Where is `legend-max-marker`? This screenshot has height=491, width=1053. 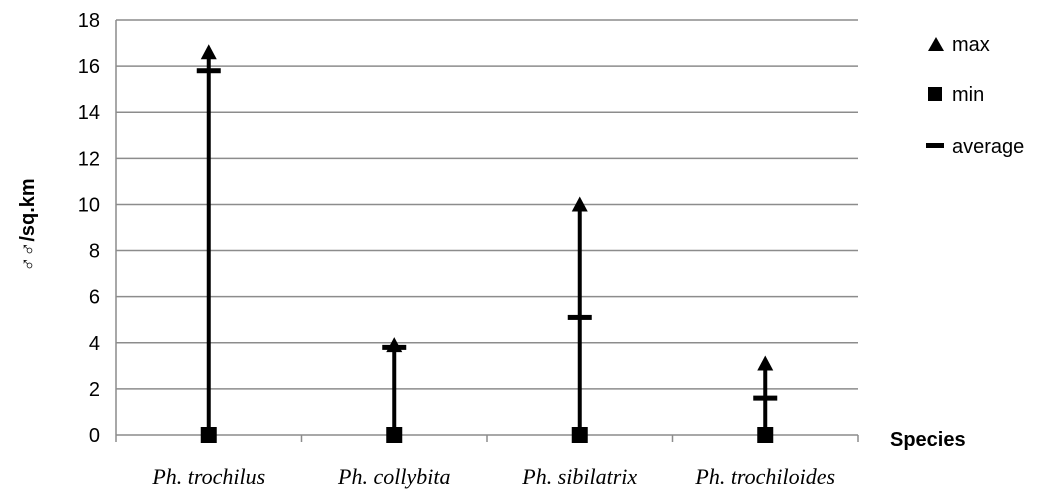
legend-max-marker is located at coordinates (936, 44).